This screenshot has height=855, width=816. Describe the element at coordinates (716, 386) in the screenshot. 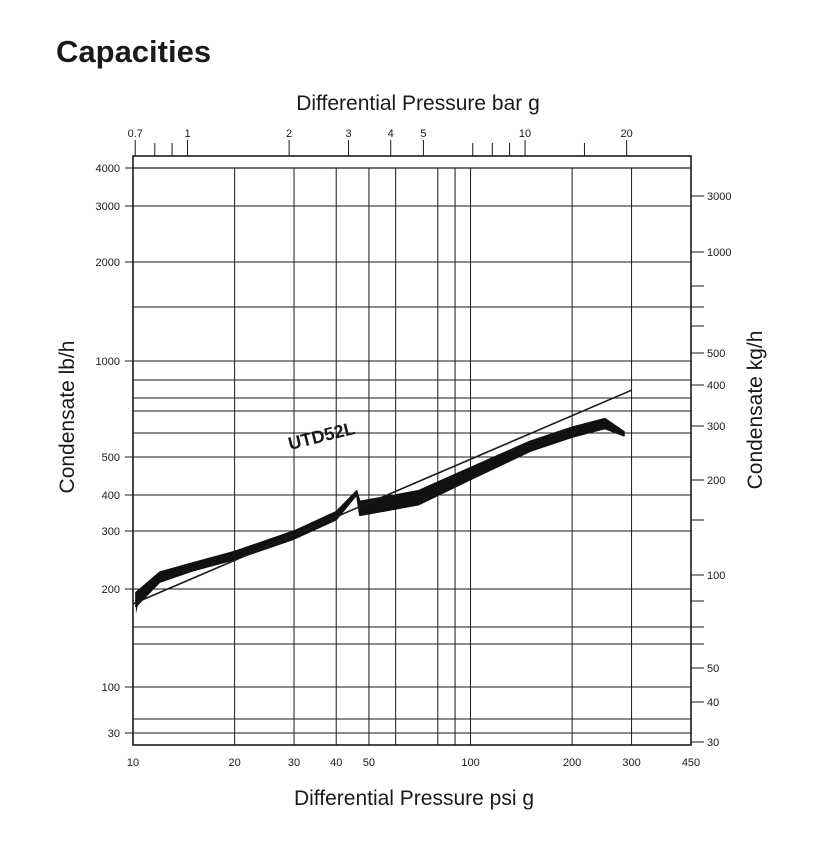

I see `y-right-tick-label: 400` at that location.